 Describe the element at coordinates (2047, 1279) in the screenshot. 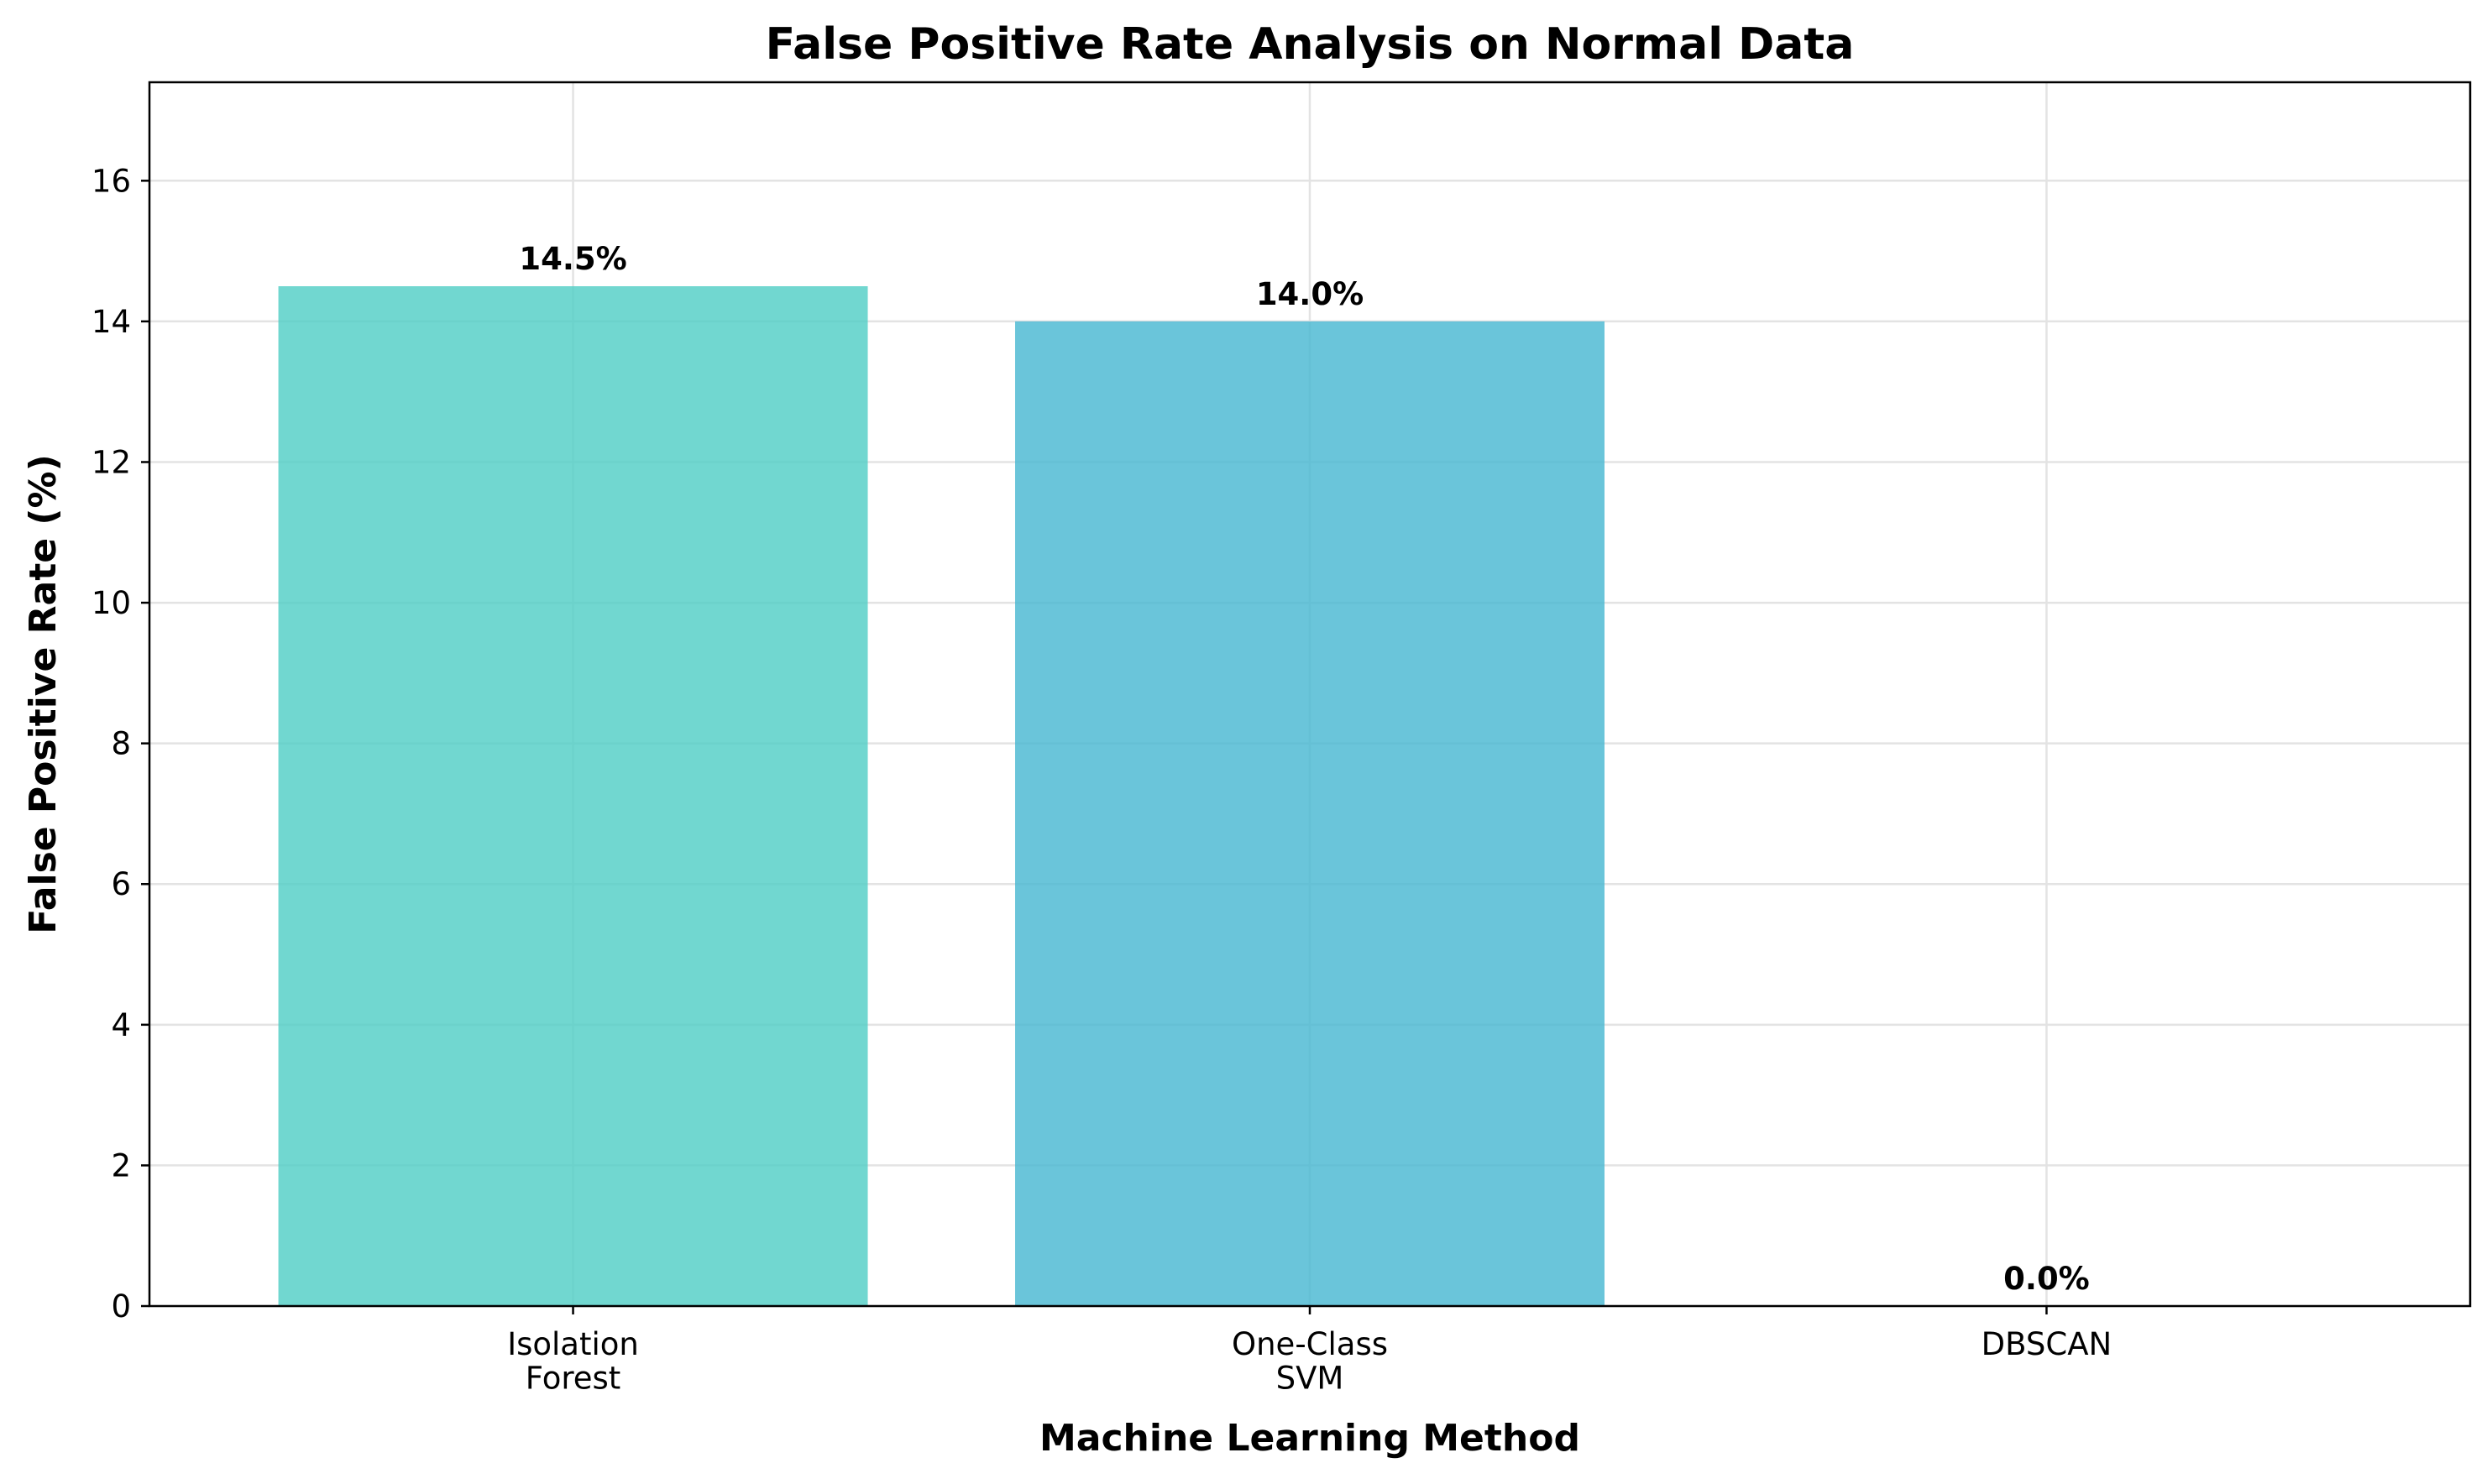

I see `data-label: 0.0%` at that location.